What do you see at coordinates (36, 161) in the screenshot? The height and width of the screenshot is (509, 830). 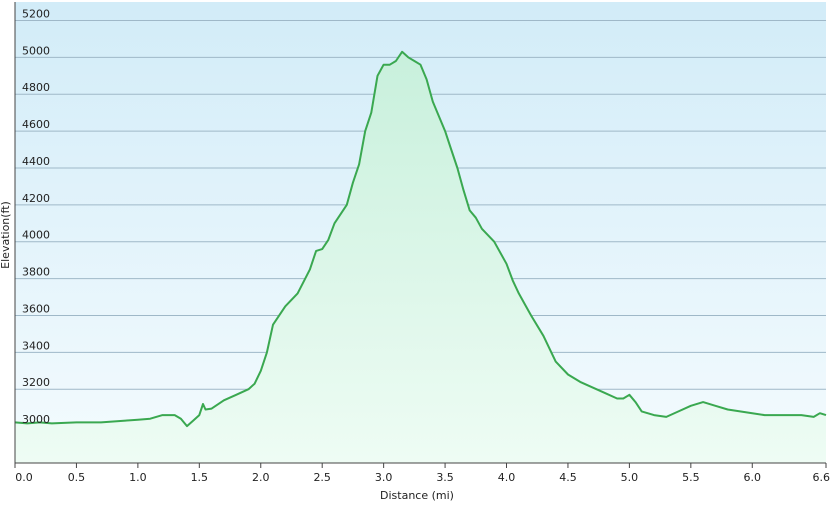 I see `y-tick-label: 4400` at bounding box center [36, 161].